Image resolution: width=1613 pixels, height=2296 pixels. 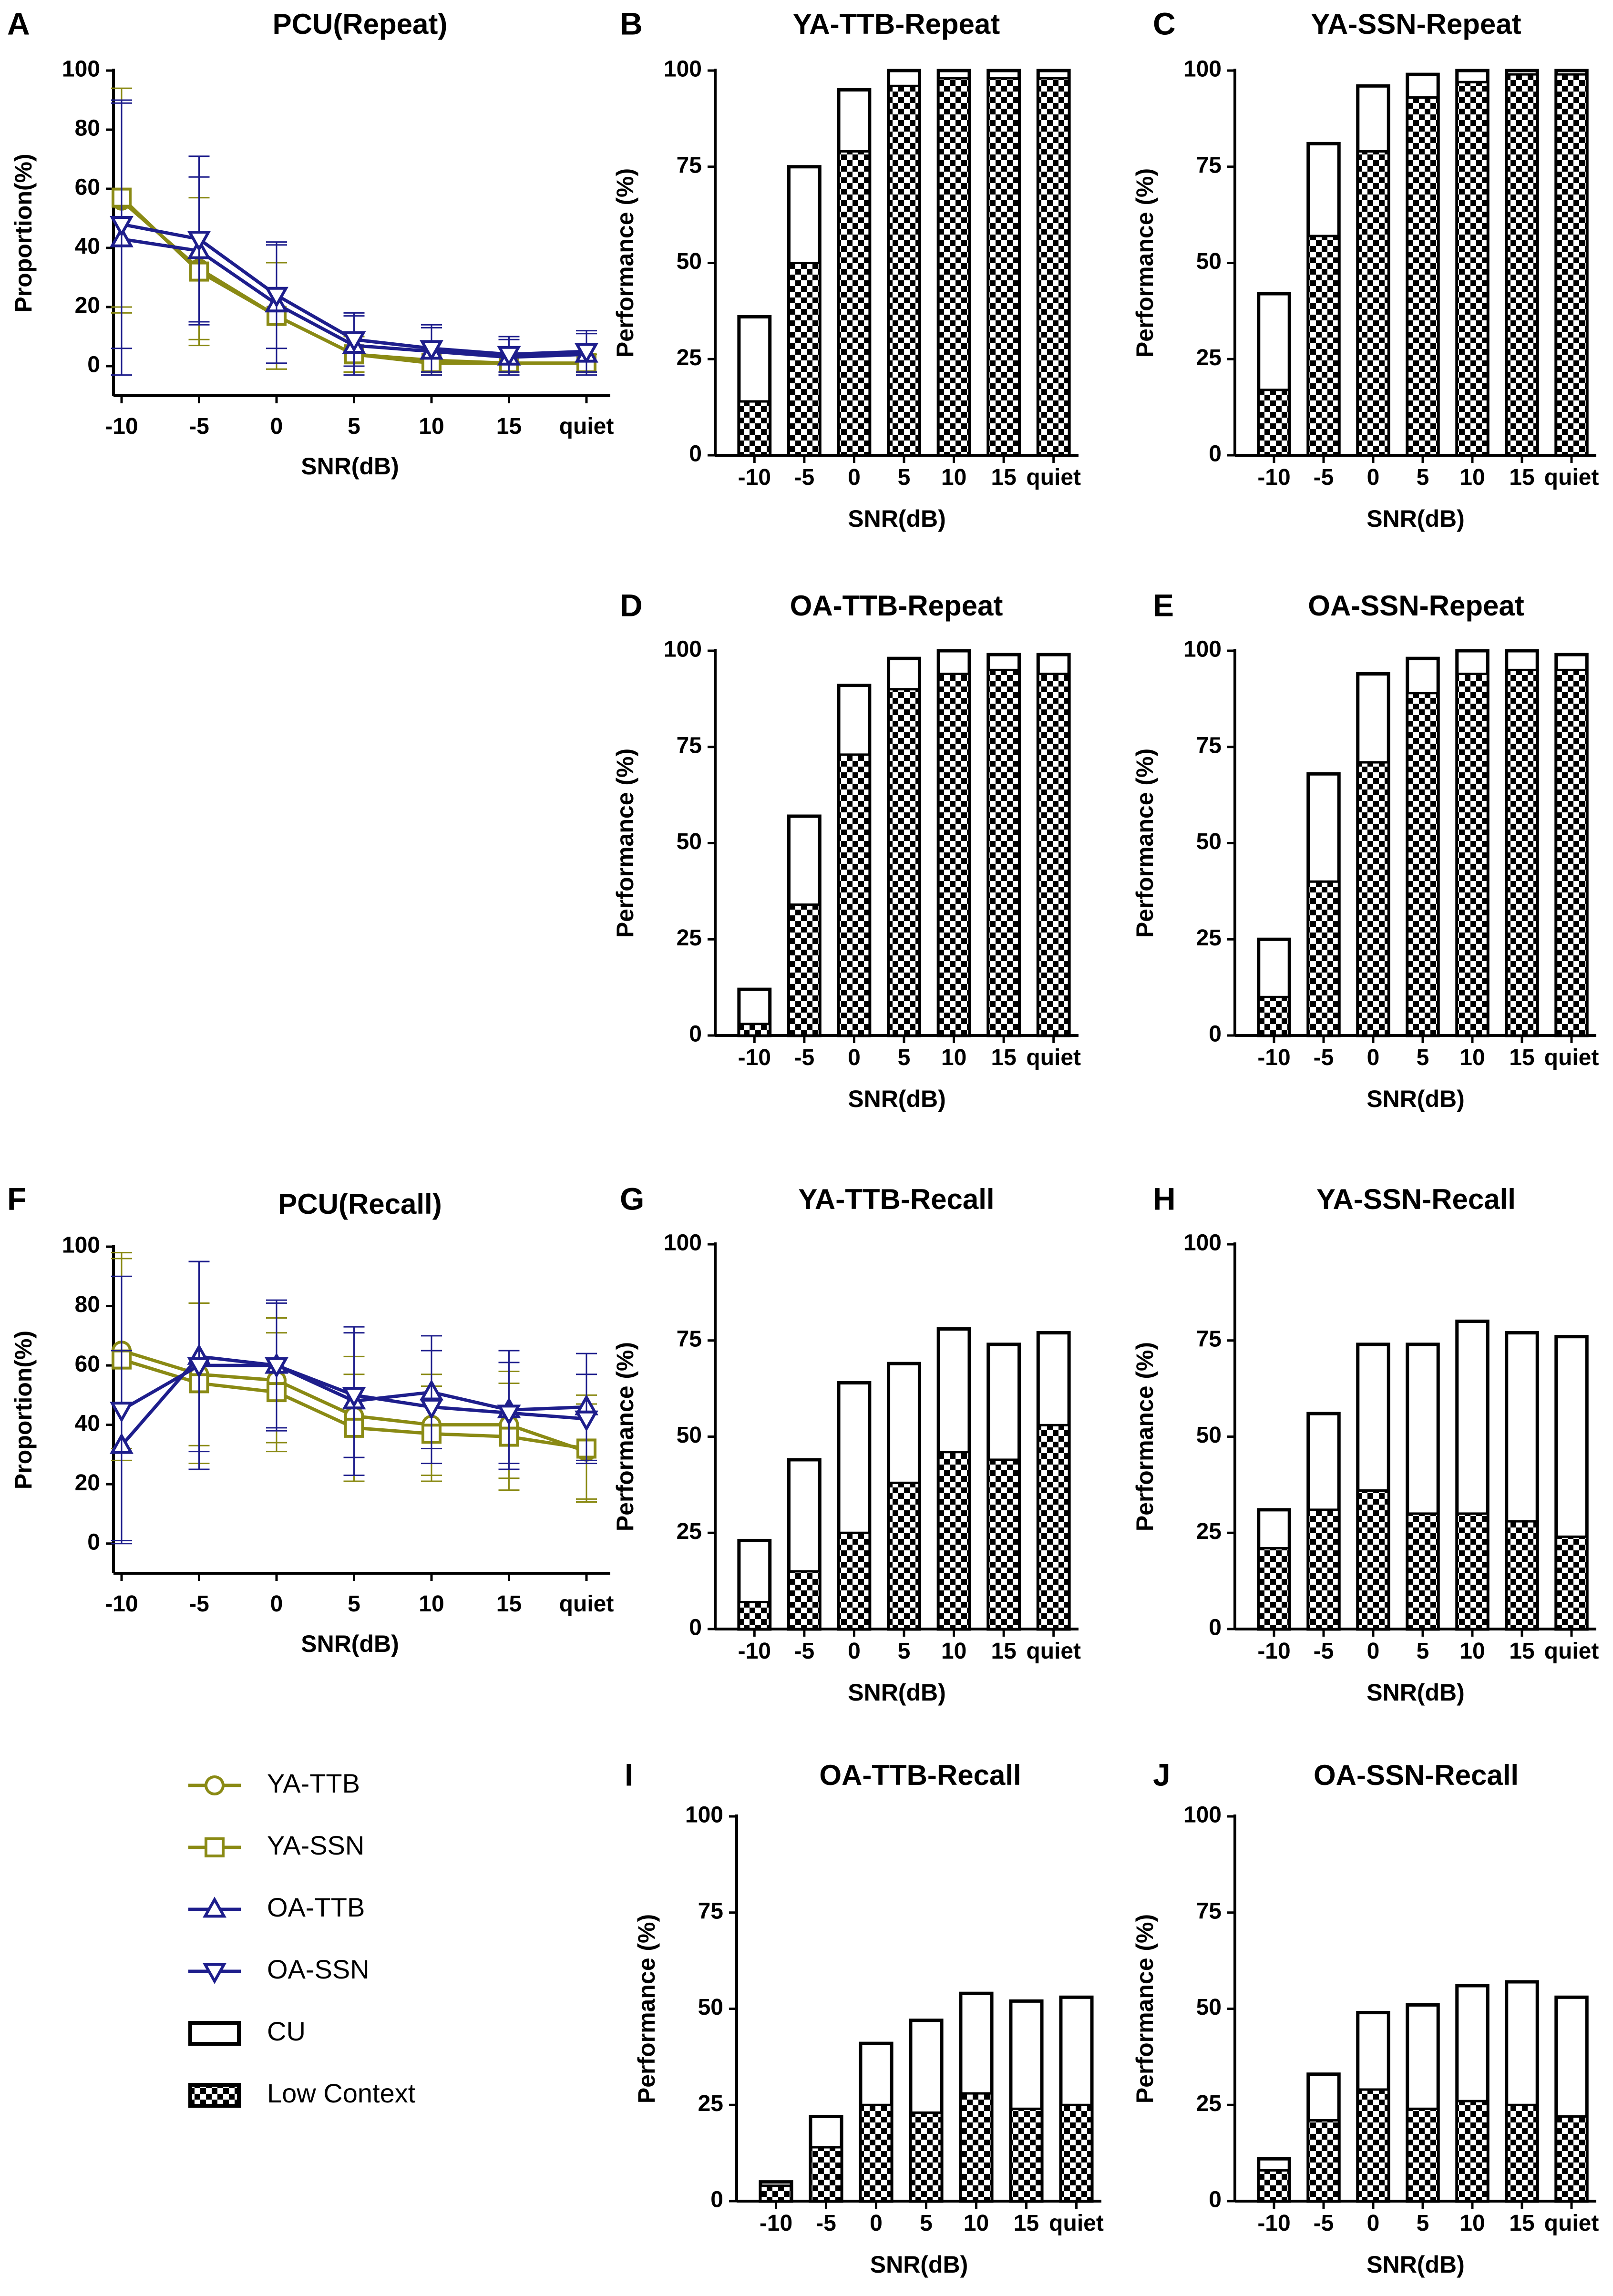 What do you see at coordinates (632, 24) in the screenshot?
I see `panel-letter: B` at bounding box center [632, 24].